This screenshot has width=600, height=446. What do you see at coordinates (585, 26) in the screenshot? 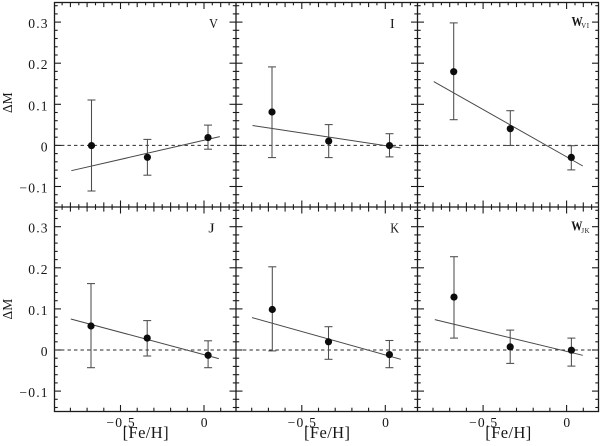
I see `svg-text: VI` at bounding box center [585, 26].